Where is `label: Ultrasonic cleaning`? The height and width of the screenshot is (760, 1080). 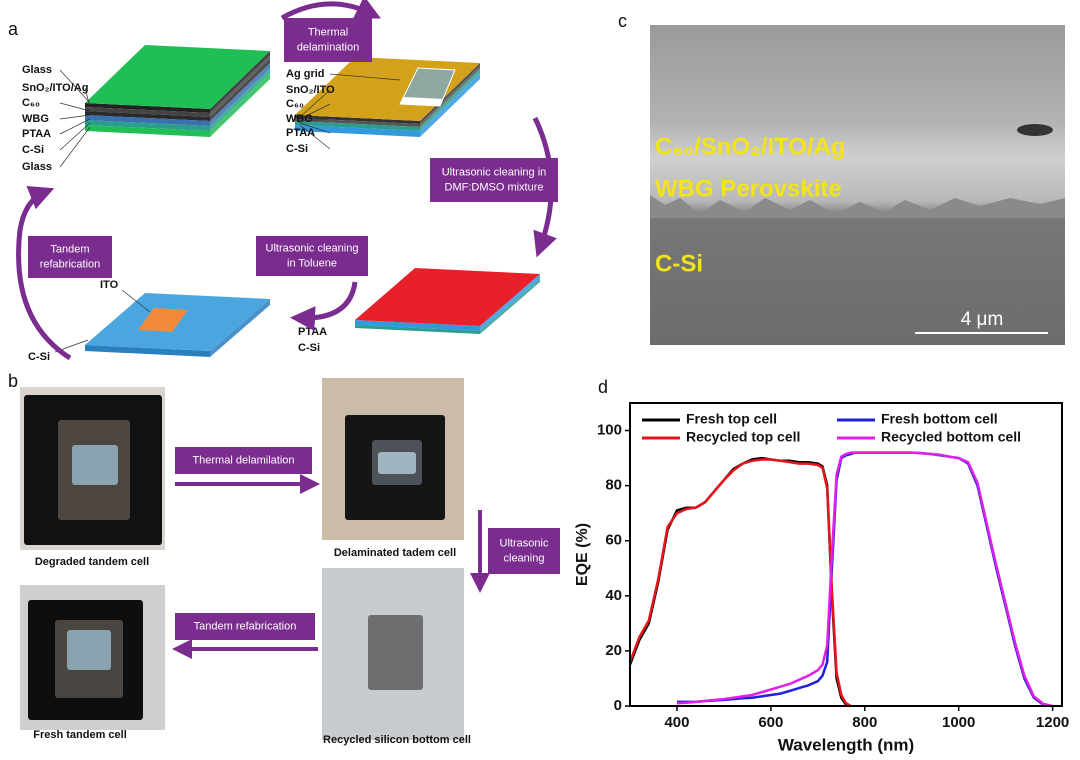
label: Ultrasonic cleaning is located at coordinates (312, 248).